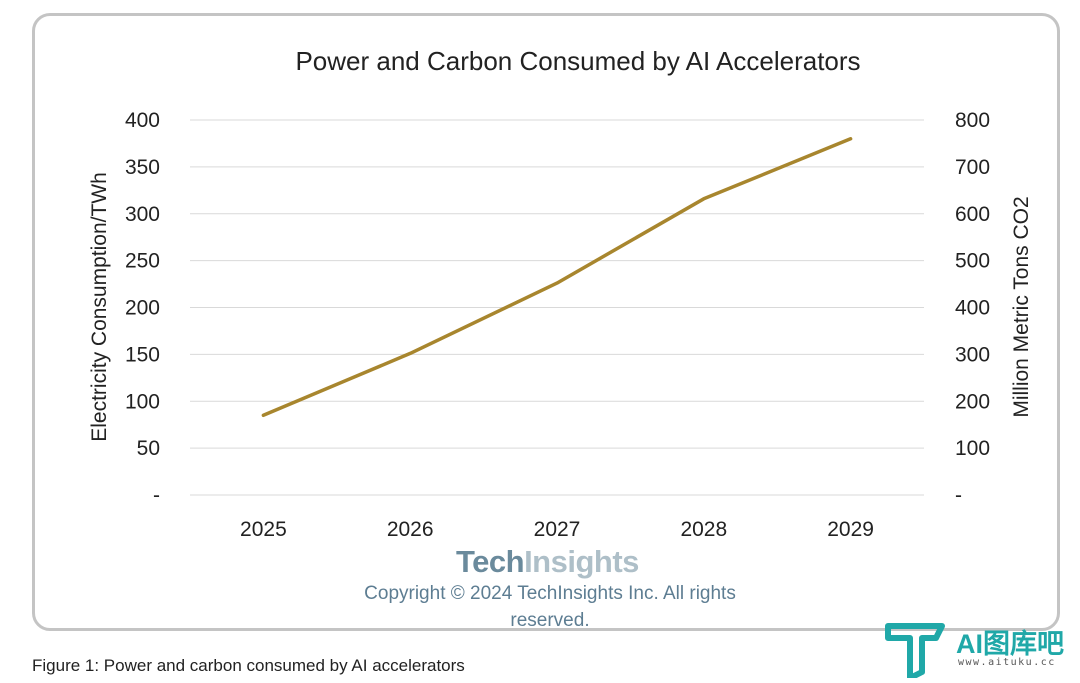 The width and height of the screenshot is (1080, 683). What do you see at coordinates (850, 529) in the screenshot?
I see `x-tick-label: 2029` at bounding box center [850, 529].